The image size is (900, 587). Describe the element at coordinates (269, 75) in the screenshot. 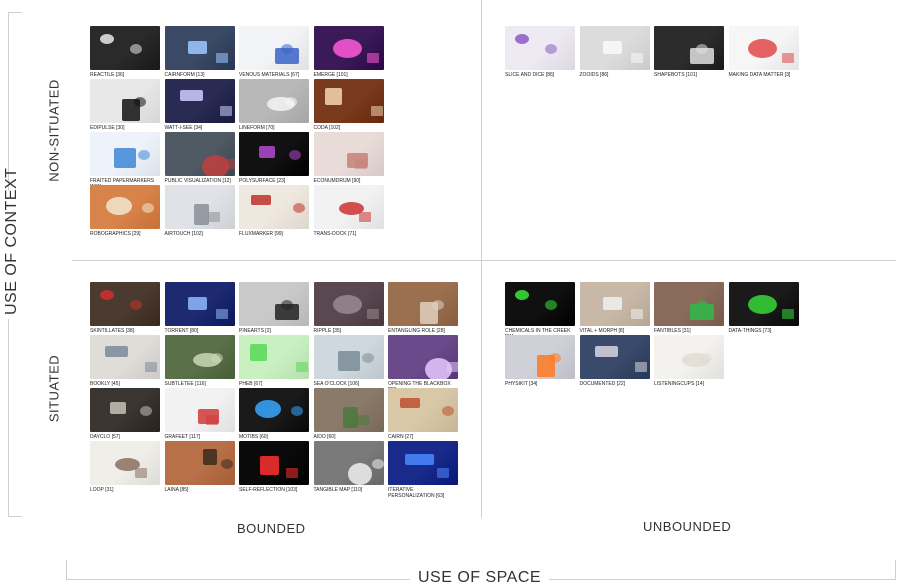

I see `project-caption: VENOUS MATERIALS [67]` at that location.